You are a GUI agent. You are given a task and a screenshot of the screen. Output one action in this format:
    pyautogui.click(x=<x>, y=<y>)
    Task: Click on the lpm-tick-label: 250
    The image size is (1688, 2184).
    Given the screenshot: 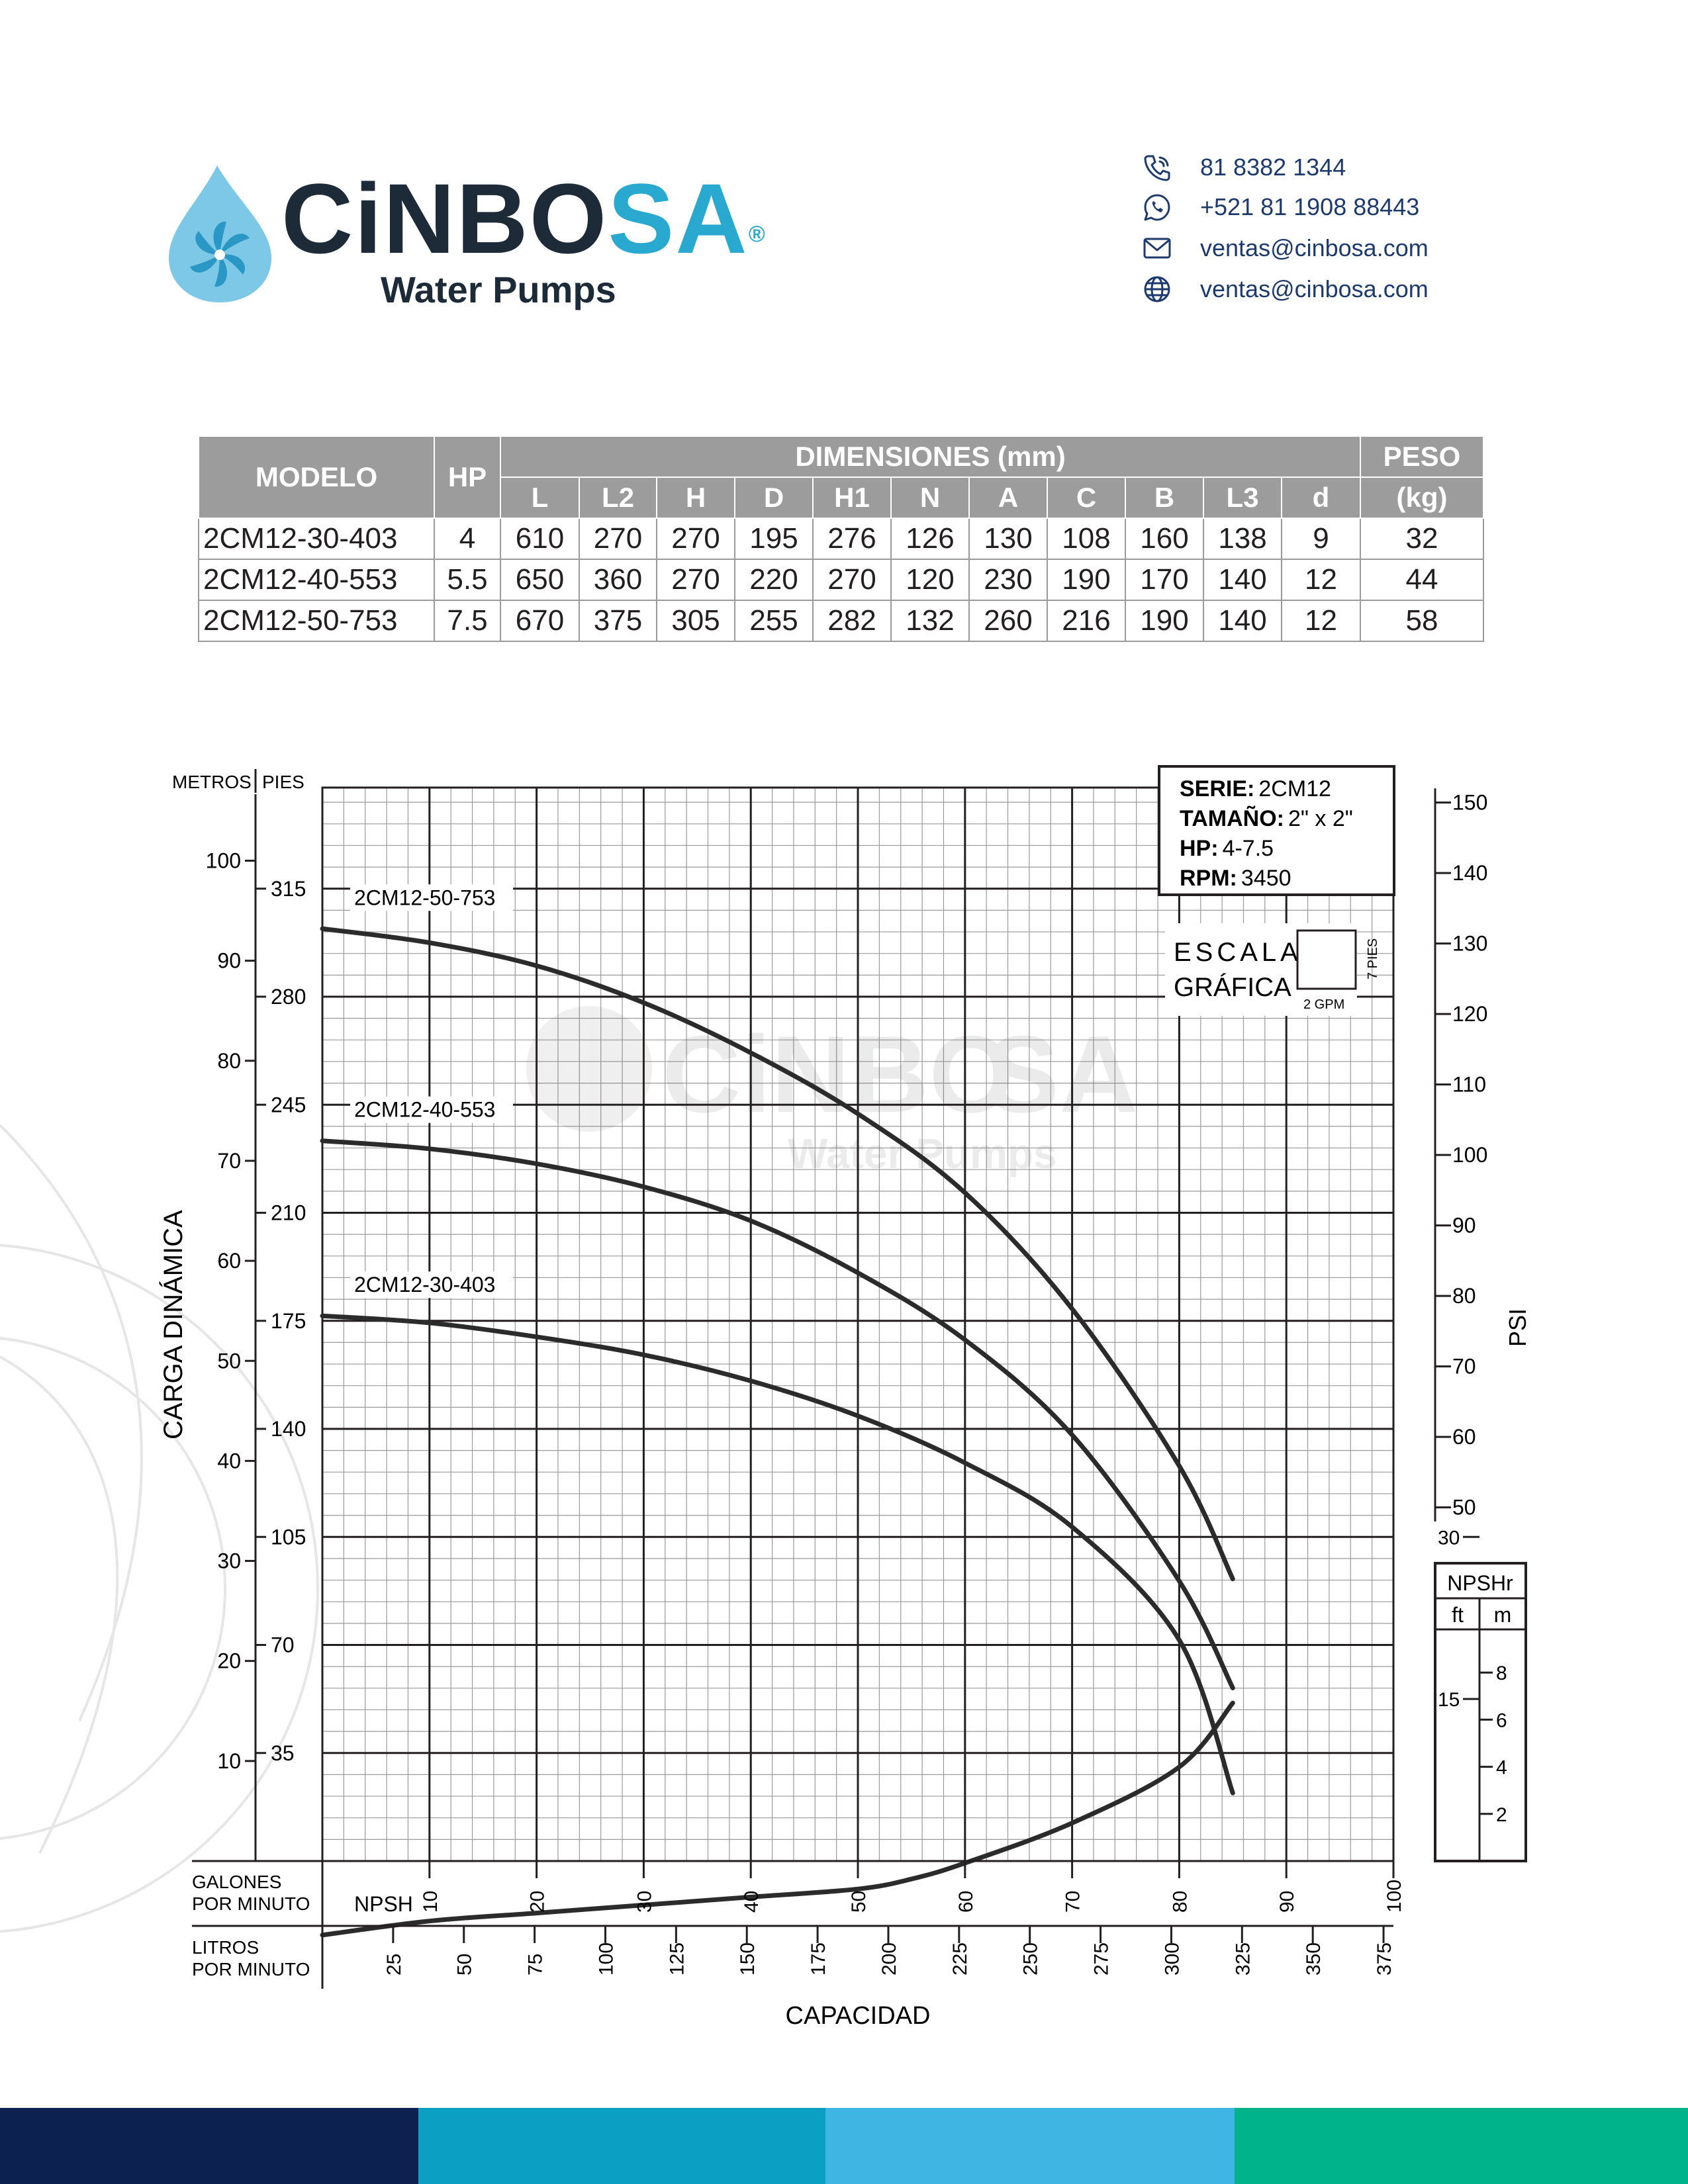 What is the action you would take?
    pyautogui.click(x=1031, y=1959)
    